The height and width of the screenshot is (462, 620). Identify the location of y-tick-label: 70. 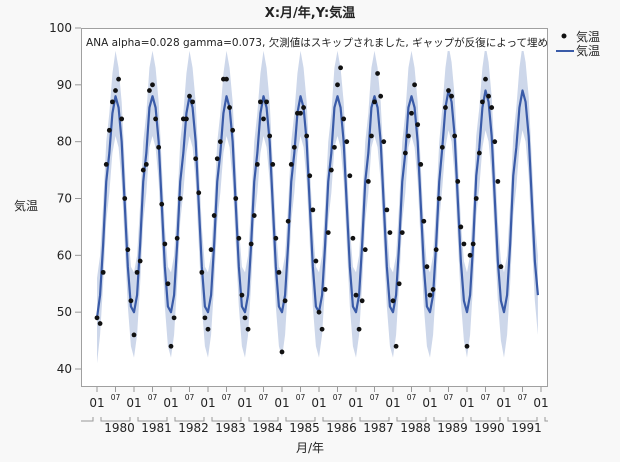
(64, 199).